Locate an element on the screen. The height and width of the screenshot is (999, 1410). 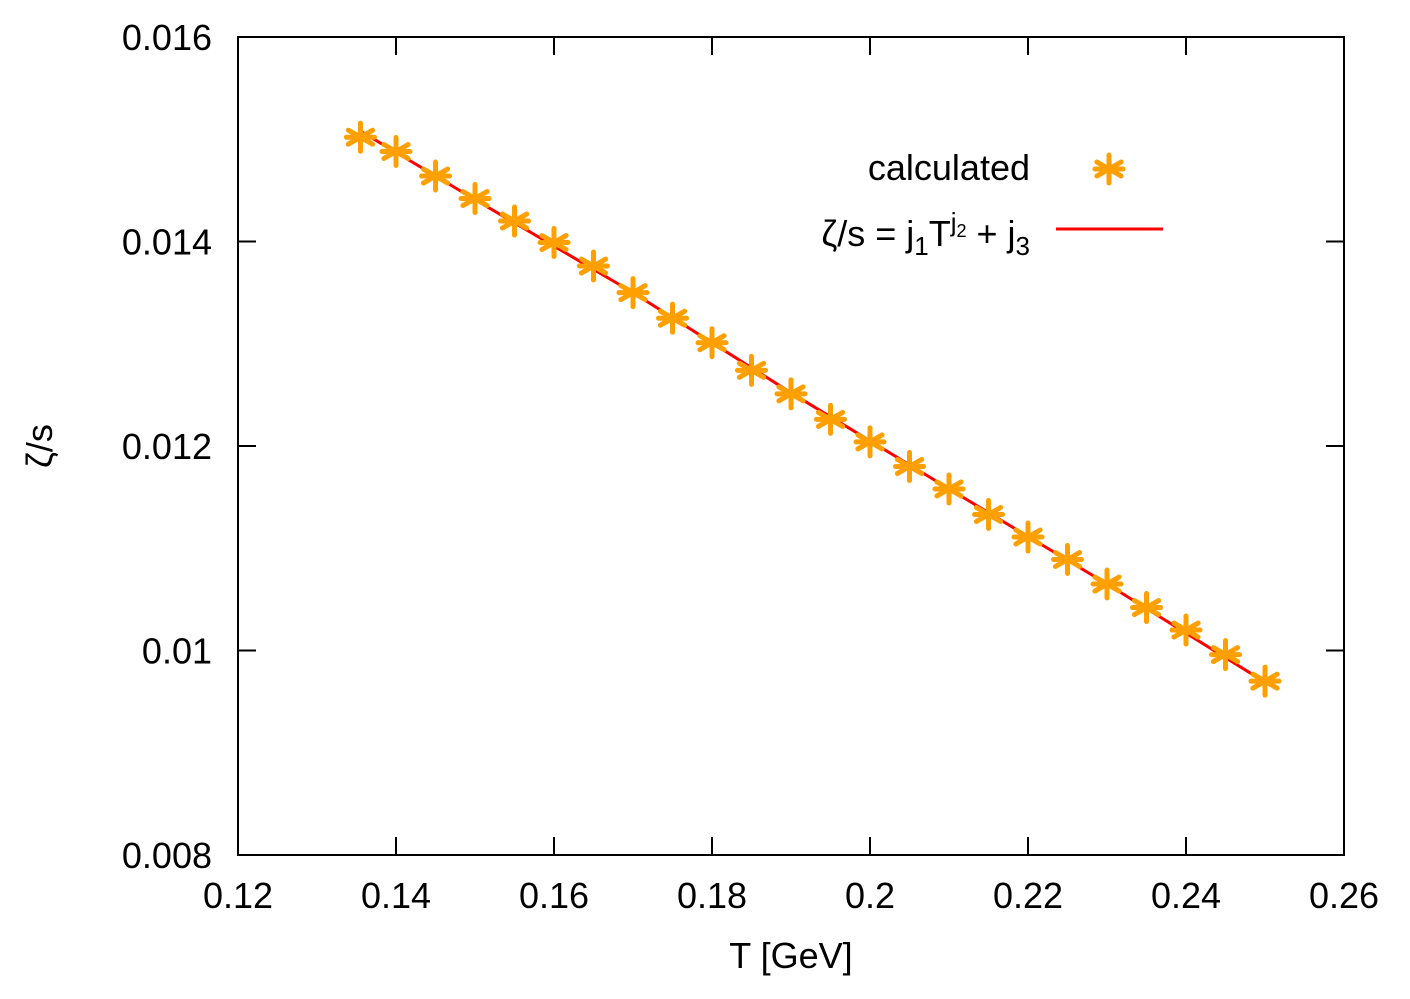
x-tick-labels: 0.12 0.14 0.16 0.18 0.2 0.22 0.24 0.26 is located at coordinates (791, 895).